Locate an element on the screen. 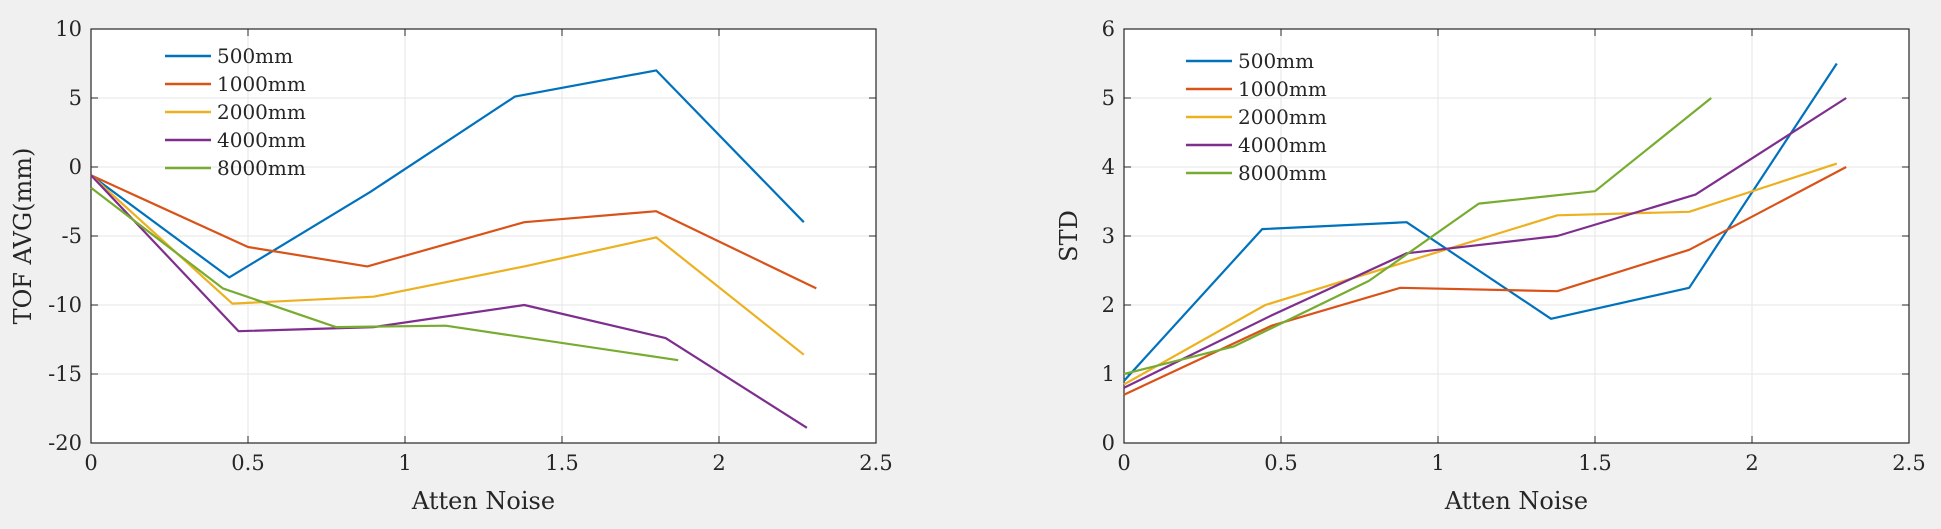 The height and width of the screenshot is (529, 1941). y-tick-label: 1 is located at coordinates (1108, 374).